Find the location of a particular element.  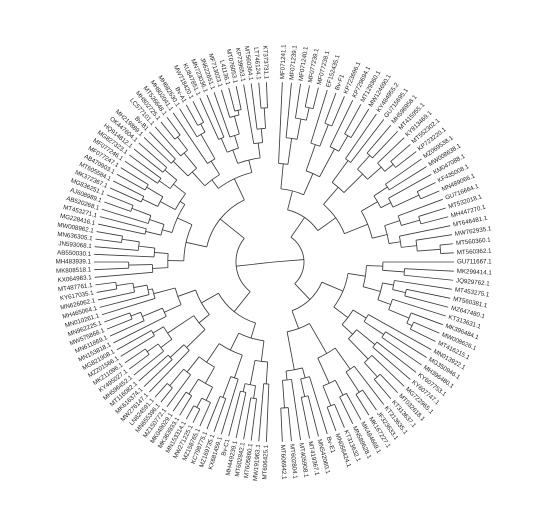

leaf-label: MK299414.1 is located at coordinates (475, 272).